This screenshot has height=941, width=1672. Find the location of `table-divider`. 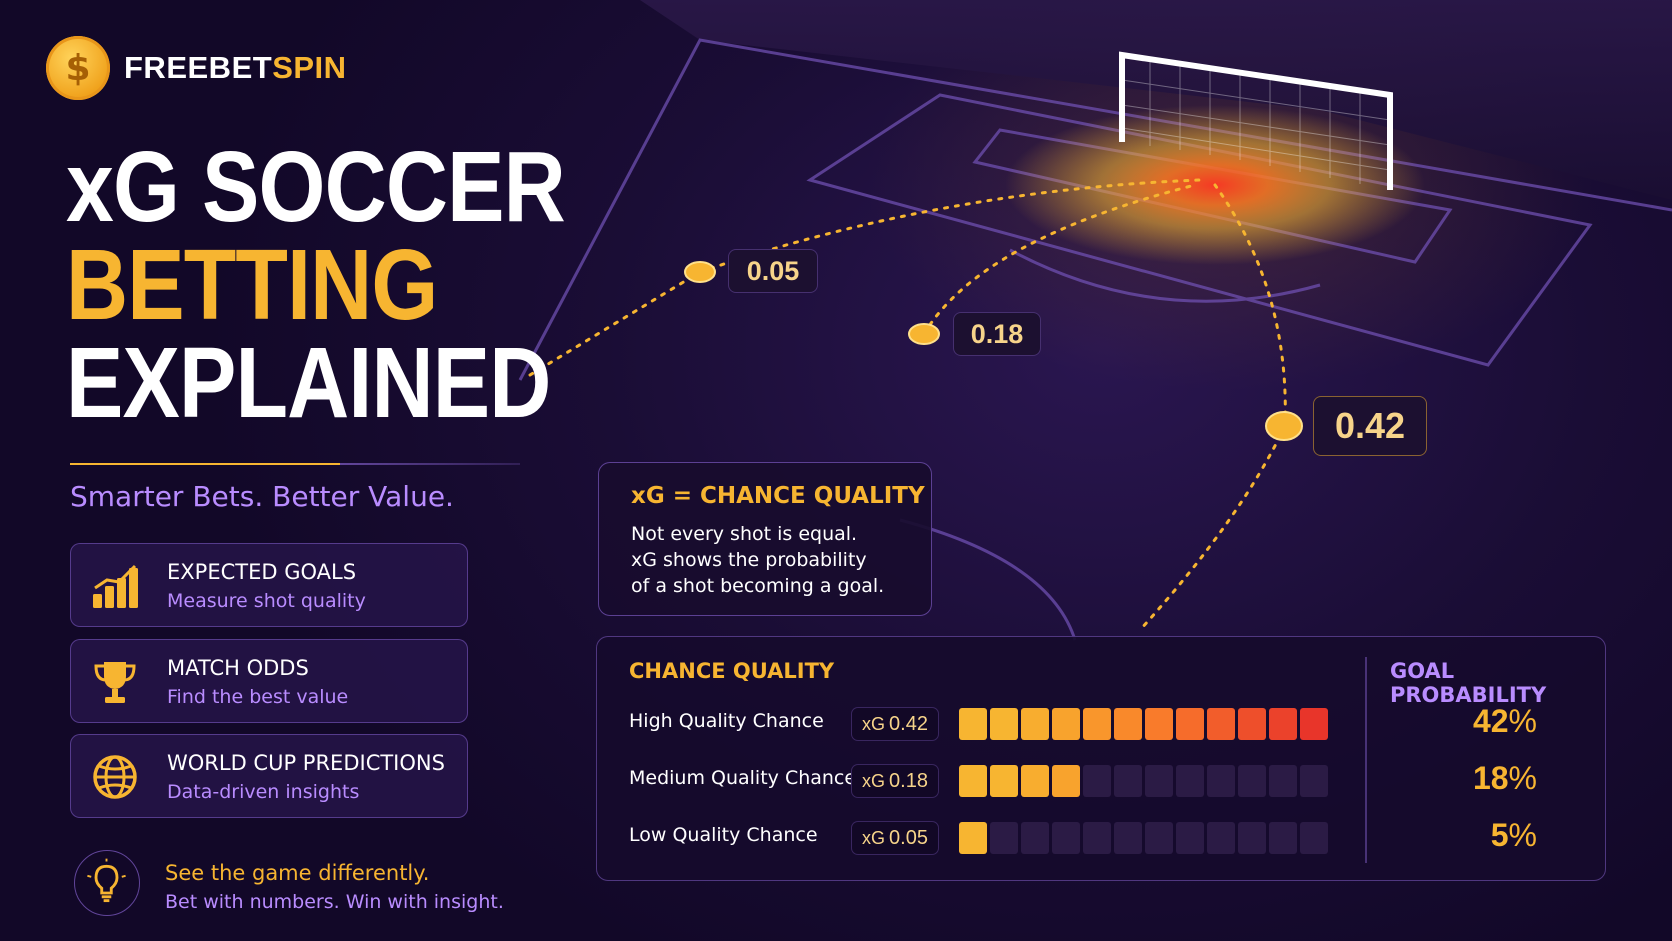

table-divider is located at coordinates (1366, 760).